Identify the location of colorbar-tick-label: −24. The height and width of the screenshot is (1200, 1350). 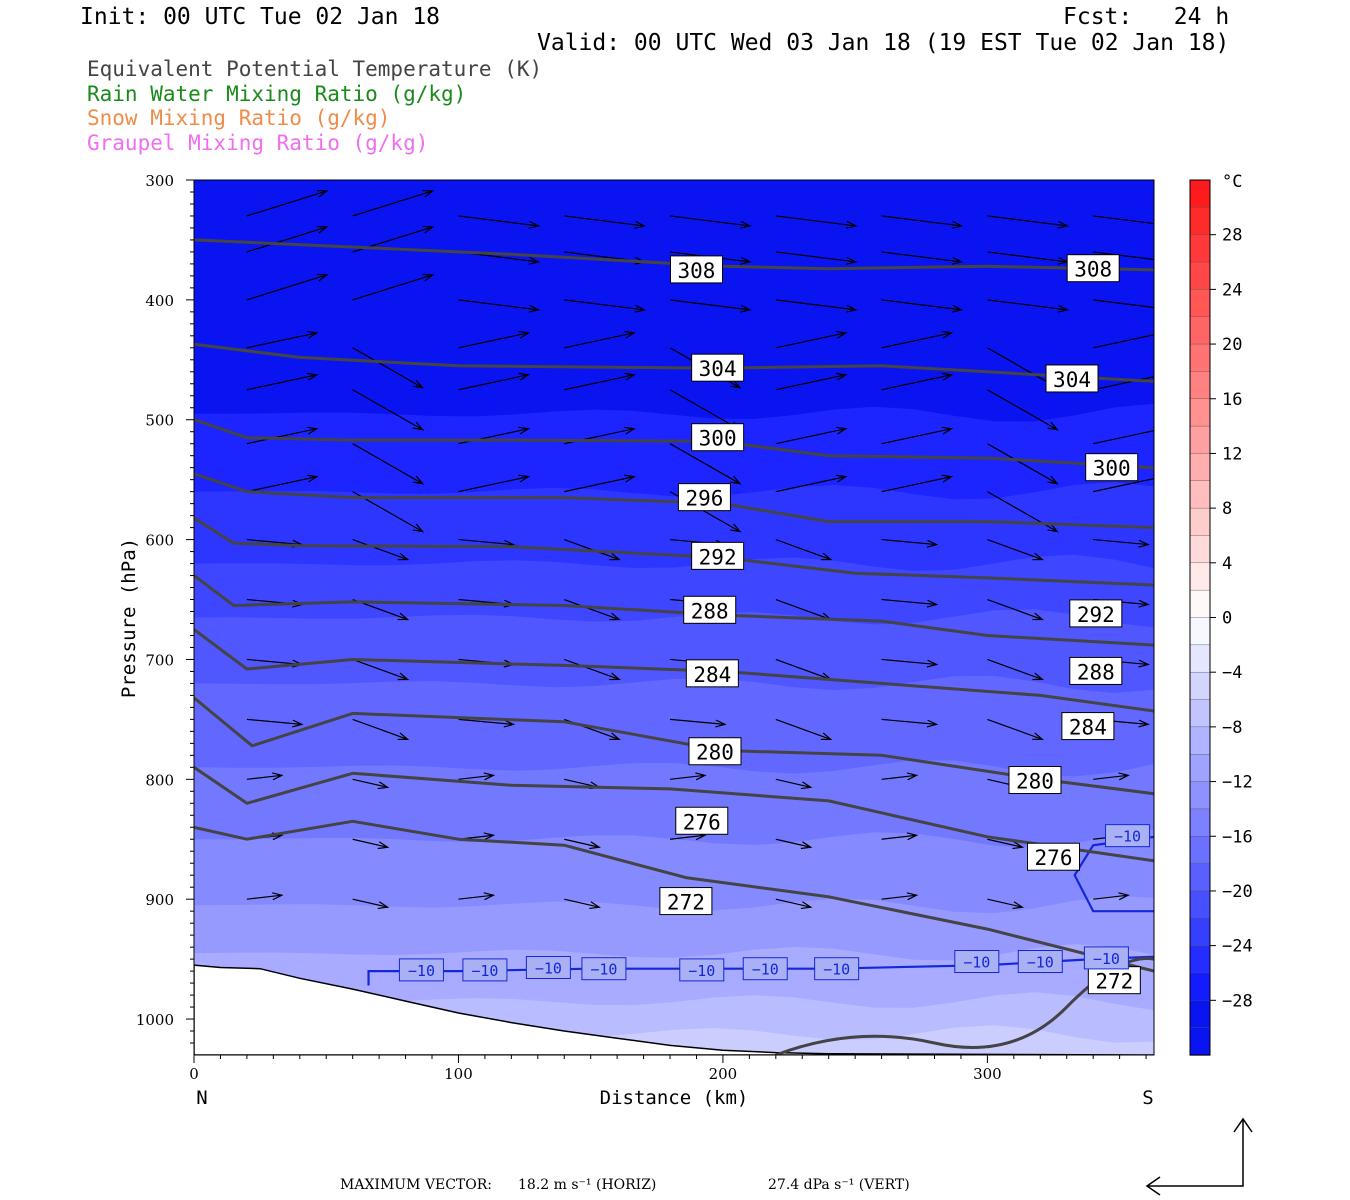
(1237, 947).